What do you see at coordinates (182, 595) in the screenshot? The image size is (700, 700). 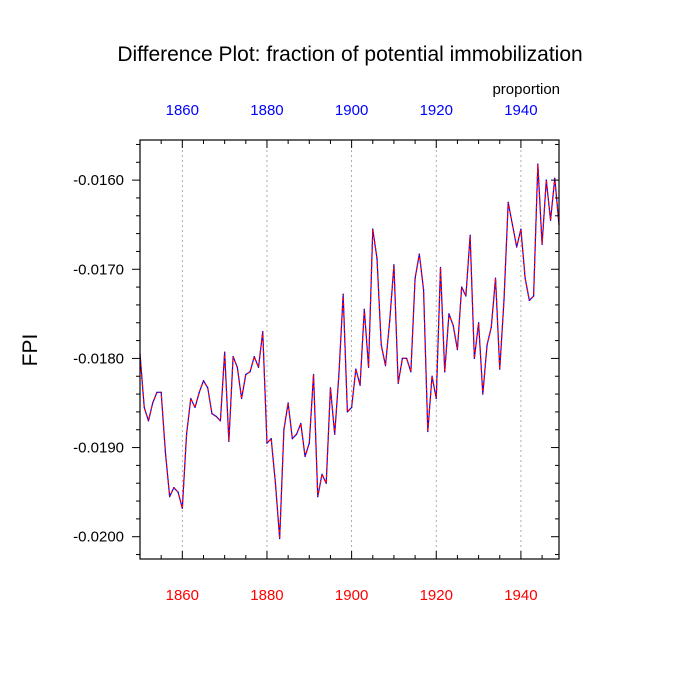 I see `x-tick-label-bottom-1860: 1860` at bounding box center [182, 595].